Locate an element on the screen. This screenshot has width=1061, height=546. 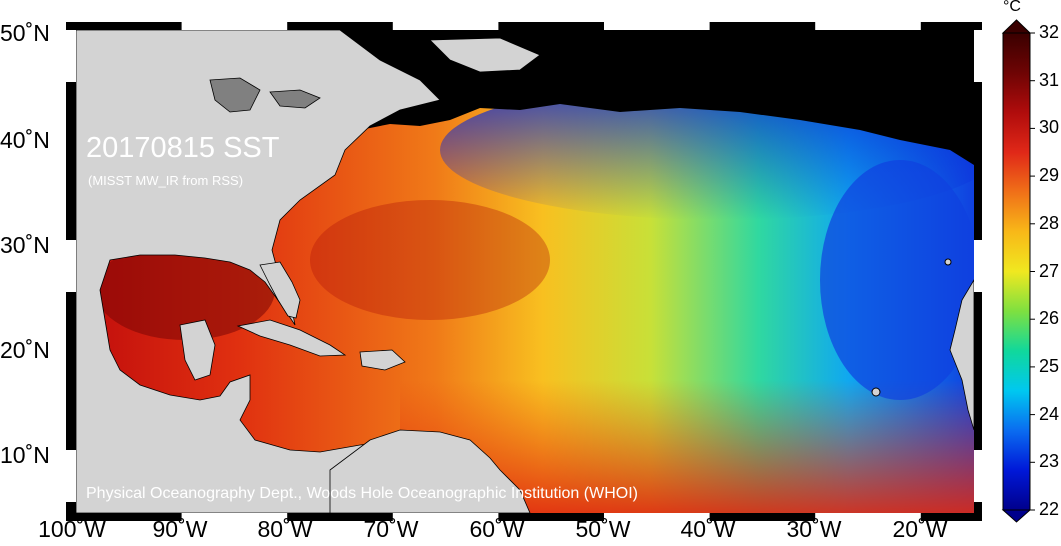
lon-label-100w: 100˚W is located at coordinates (72, 529).